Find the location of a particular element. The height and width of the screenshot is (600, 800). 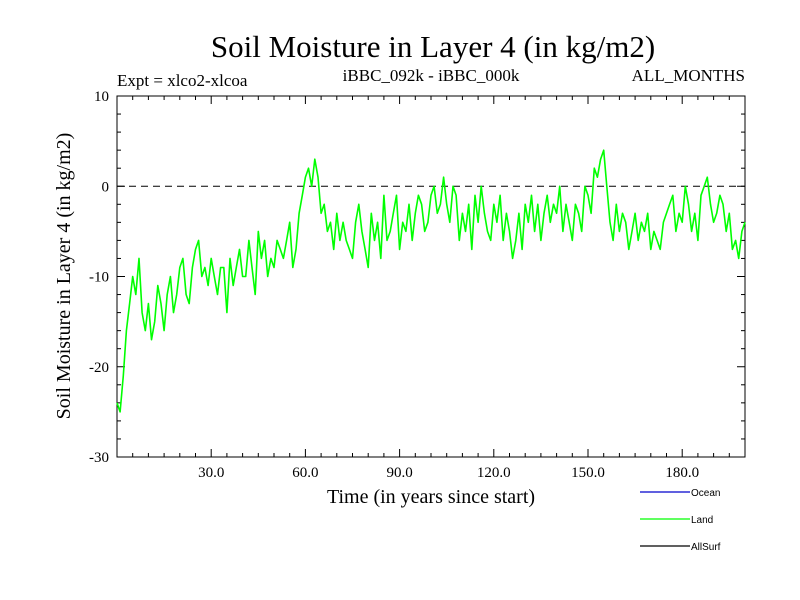

x-axis-label: Time (in years since start) is located at coordinates (431, 497).